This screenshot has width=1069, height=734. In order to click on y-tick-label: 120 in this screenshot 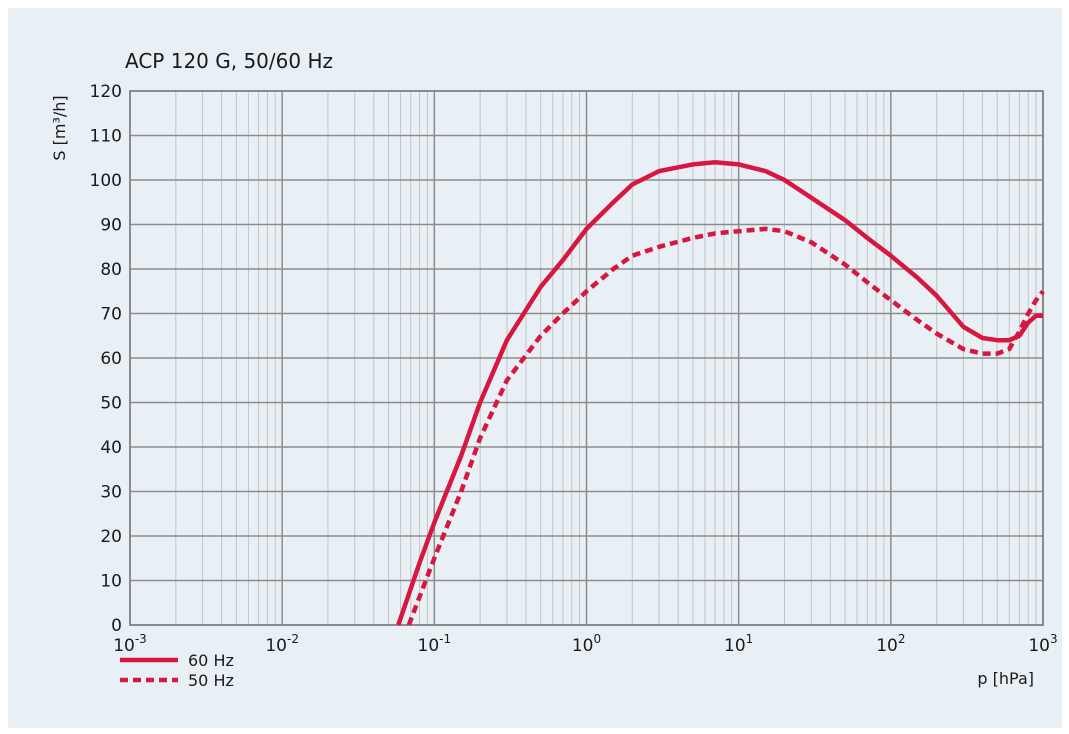, I will do `click(106, 92)`.